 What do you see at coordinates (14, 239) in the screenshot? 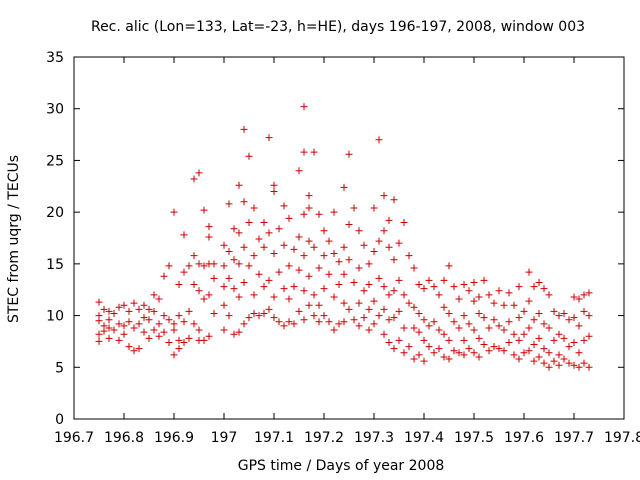
I see `y-axis-title: STEC from uqrg / TECUs` at bounding box center [14, 239].